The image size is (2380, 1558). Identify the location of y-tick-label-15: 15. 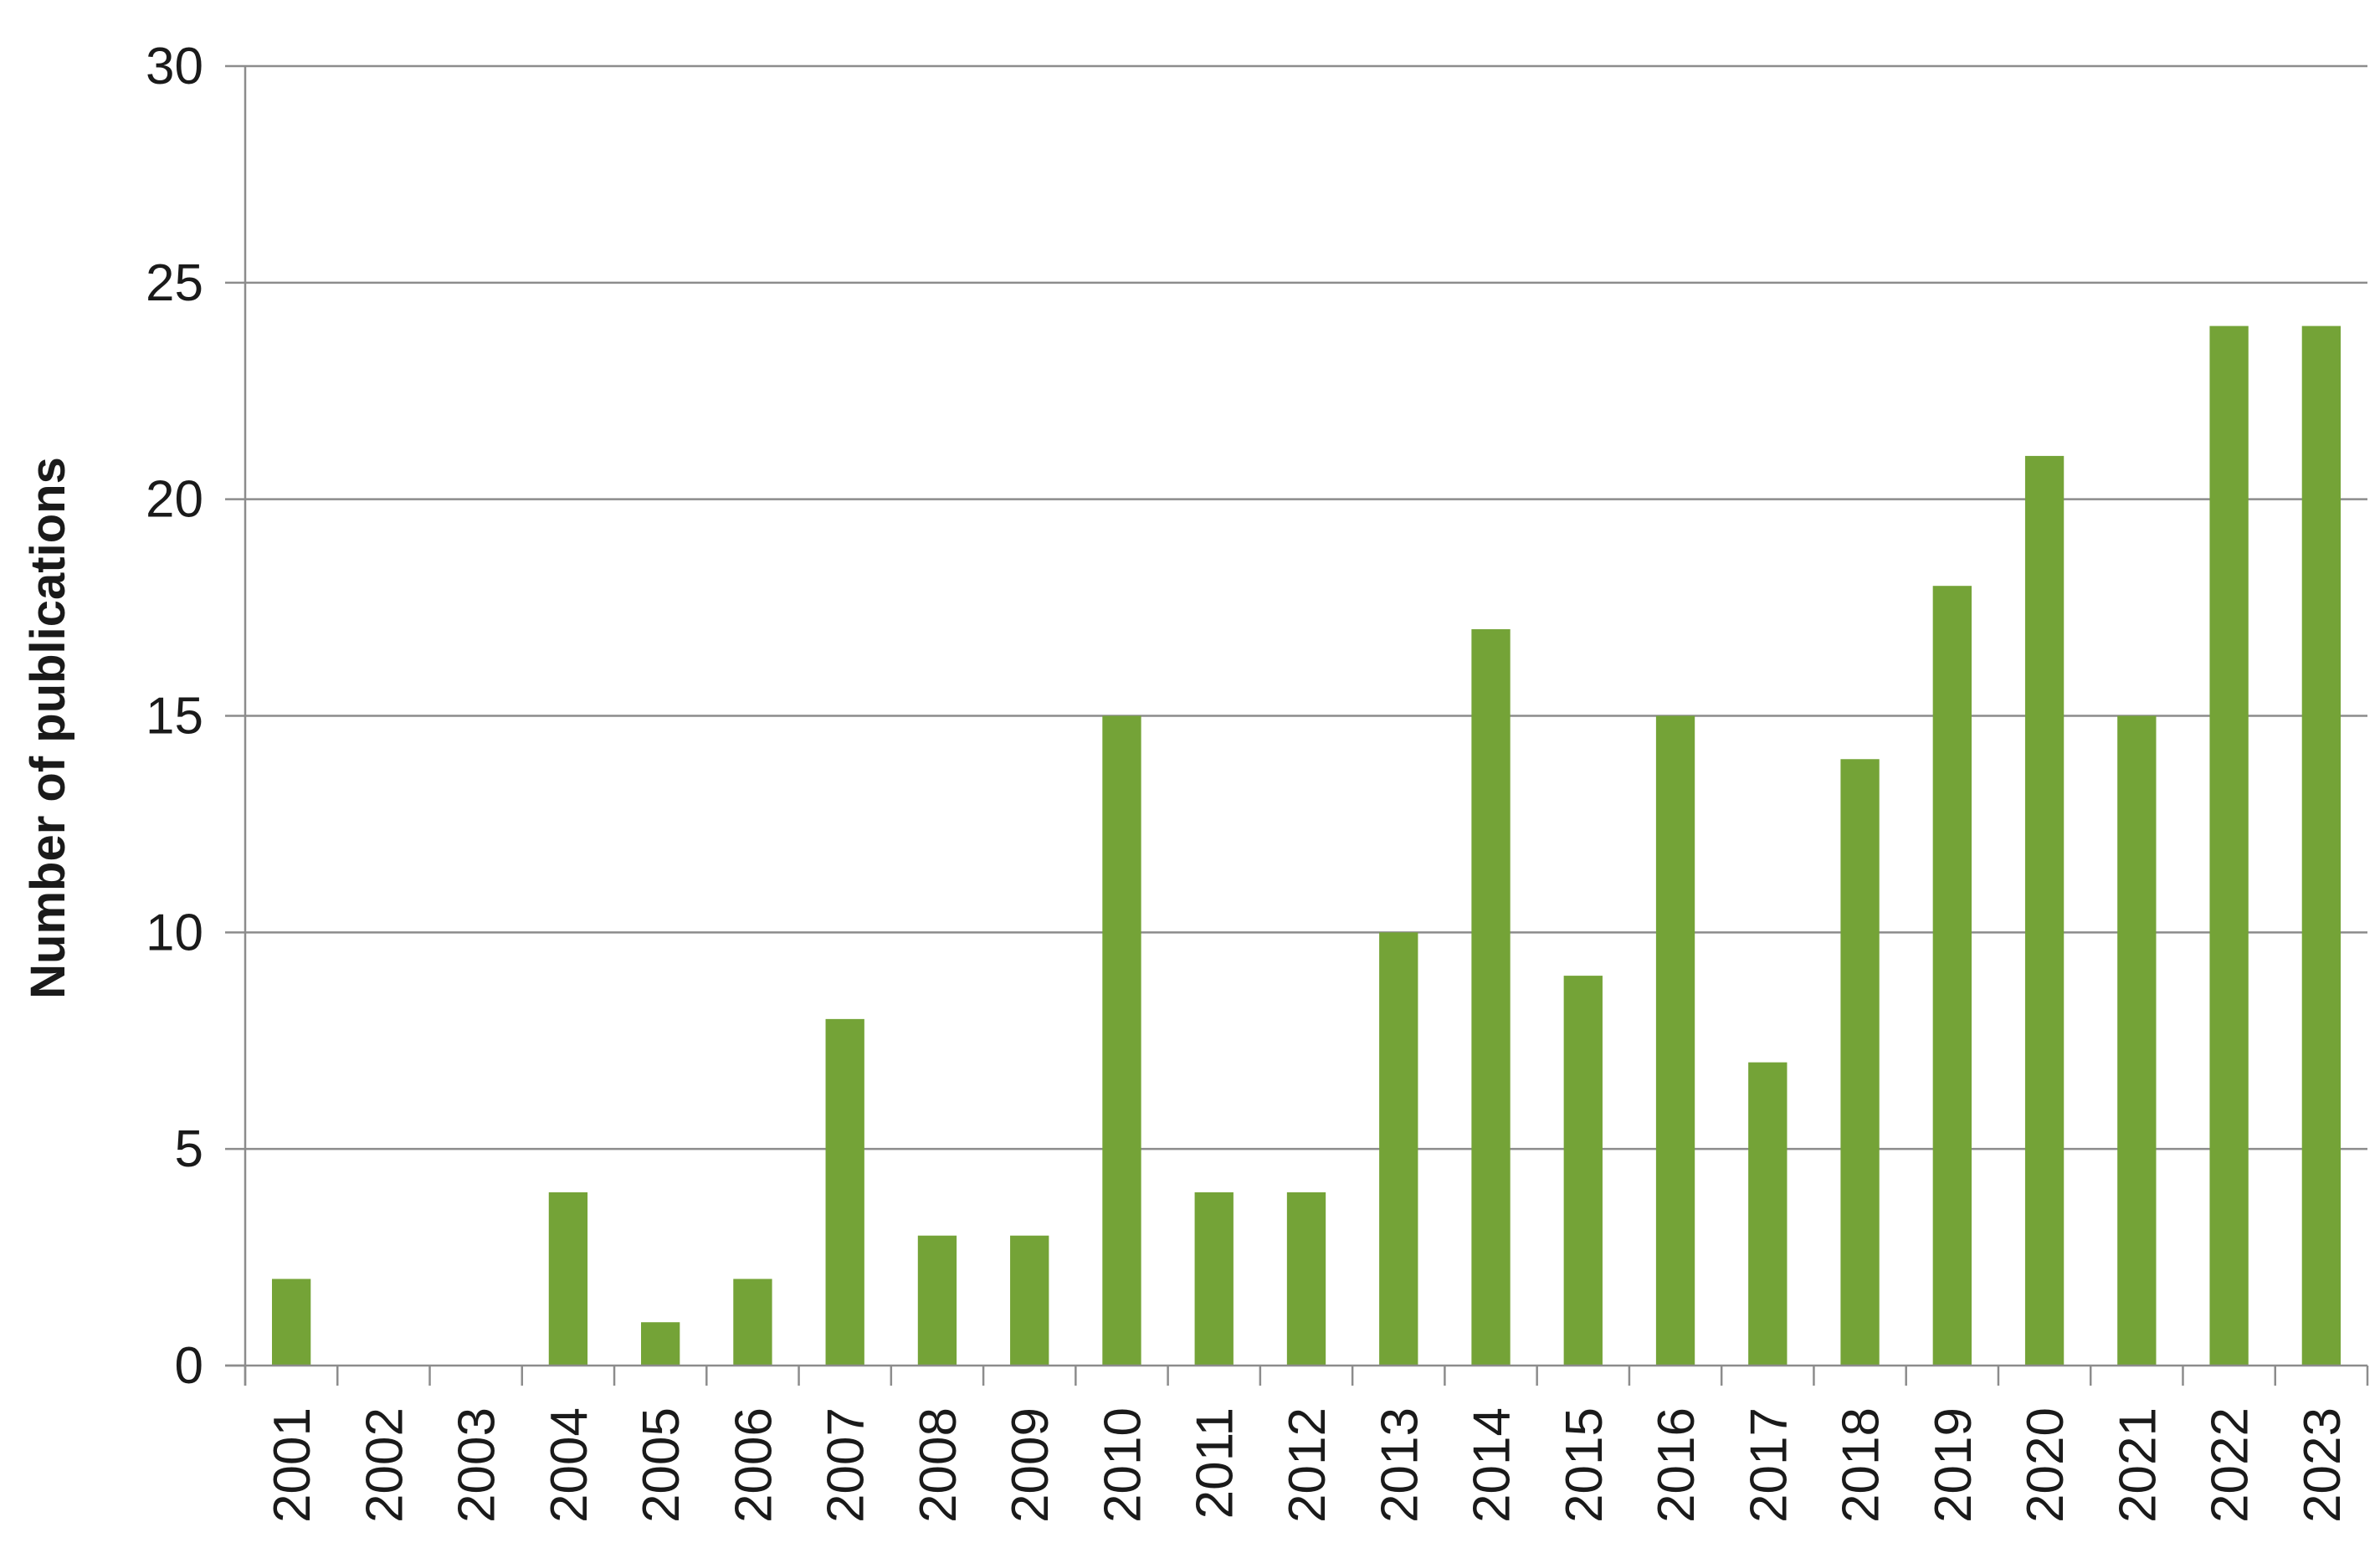
(174, 717).